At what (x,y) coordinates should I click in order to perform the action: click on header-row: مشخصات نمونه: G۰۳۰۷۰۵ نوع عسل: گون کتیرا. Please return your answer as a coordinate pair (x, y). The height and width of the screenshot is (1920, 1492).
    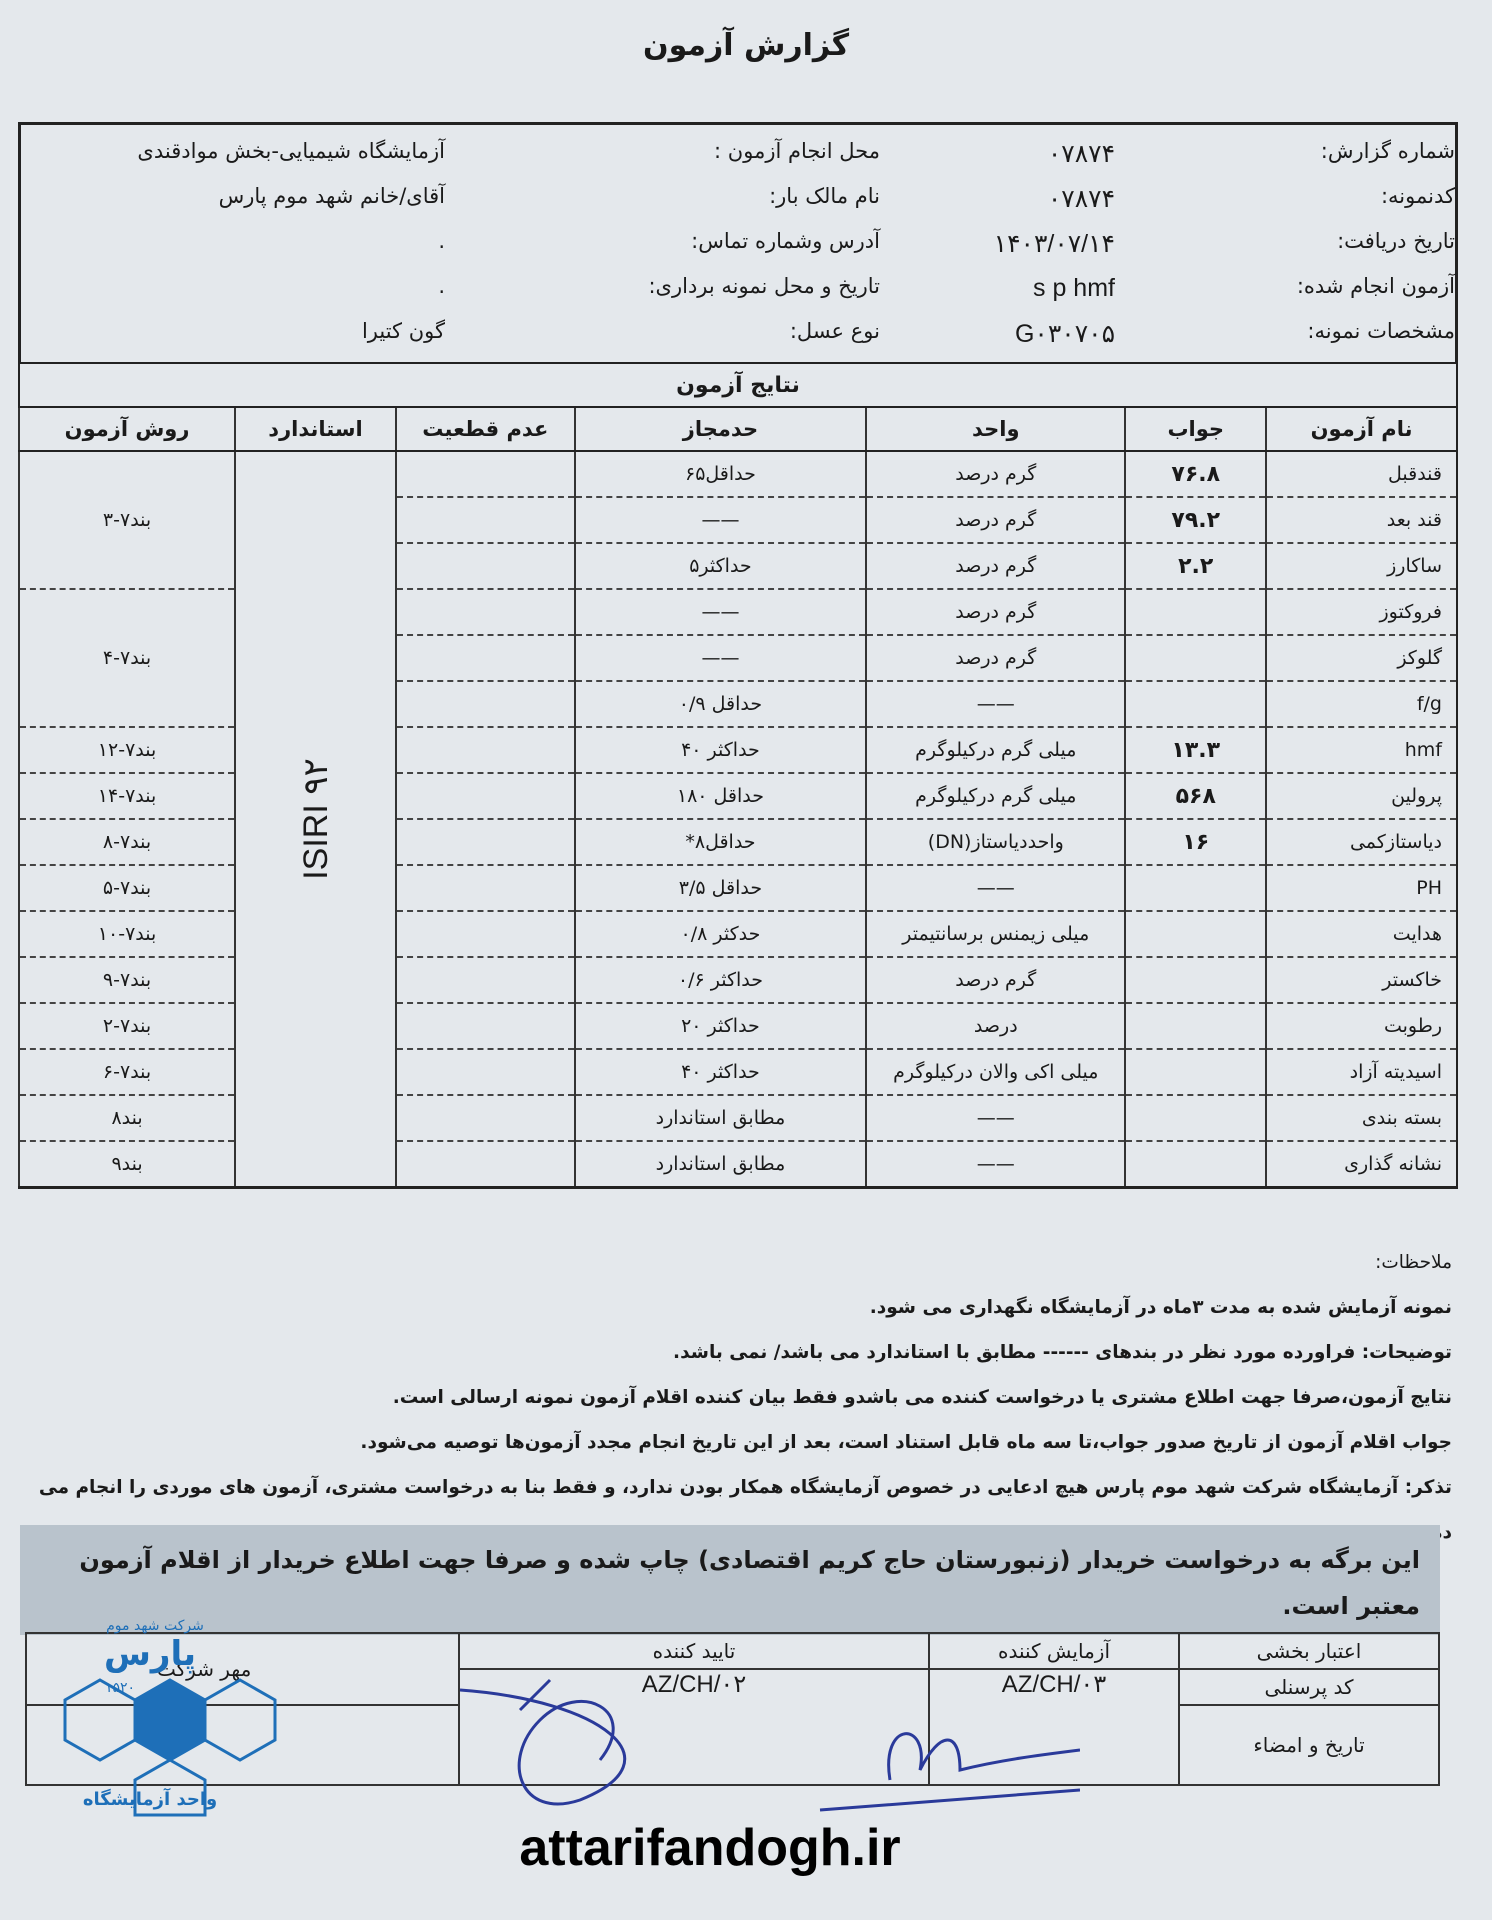
    Looking at the image, I should click on (738, 339).